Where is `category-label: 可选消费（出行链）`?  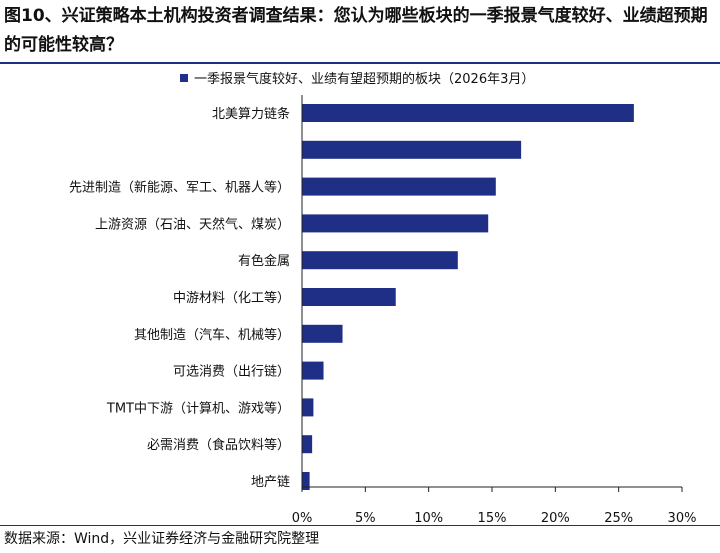 category-label: 可选消费（出行链） is located at coordinates (231, 372).